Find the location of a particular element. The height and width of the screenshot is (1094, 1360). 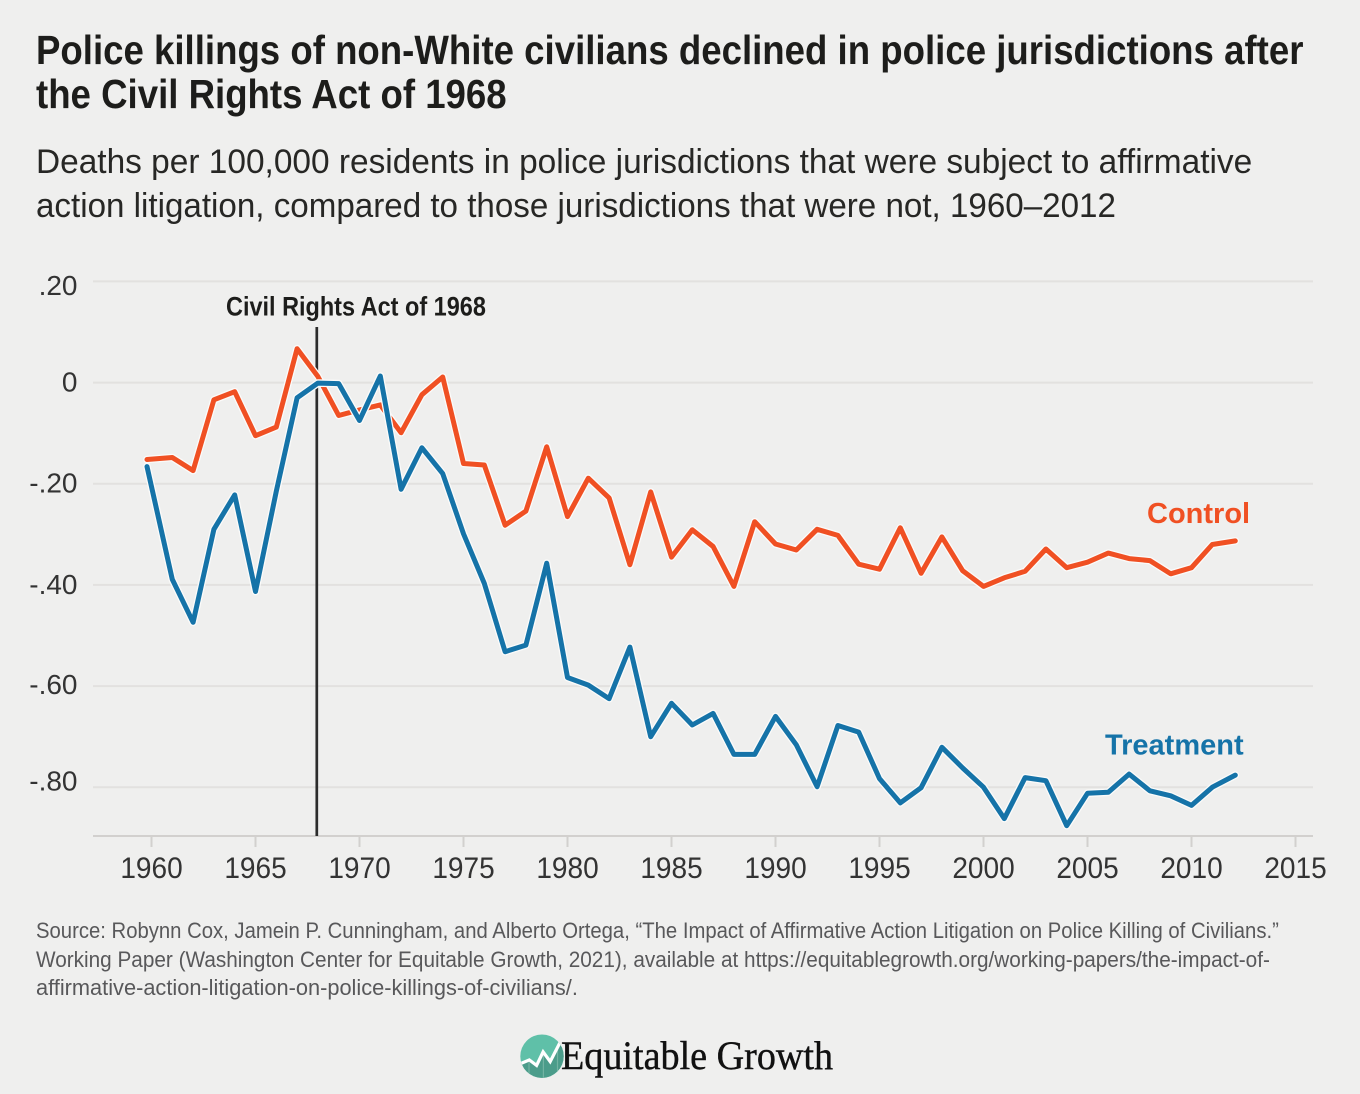

svg-text: 1985 is located at coordinates (671, 868).